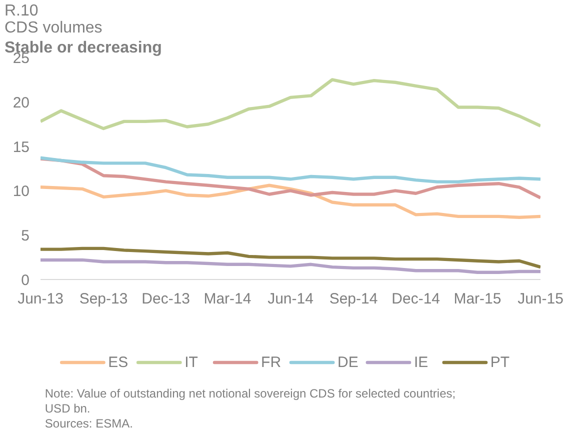 Image resolution: width=569 pixels, height=436 pixels. Describe the element at coordinates (348, 362) in the screenshot. I see `legend-label: DE` at that location.